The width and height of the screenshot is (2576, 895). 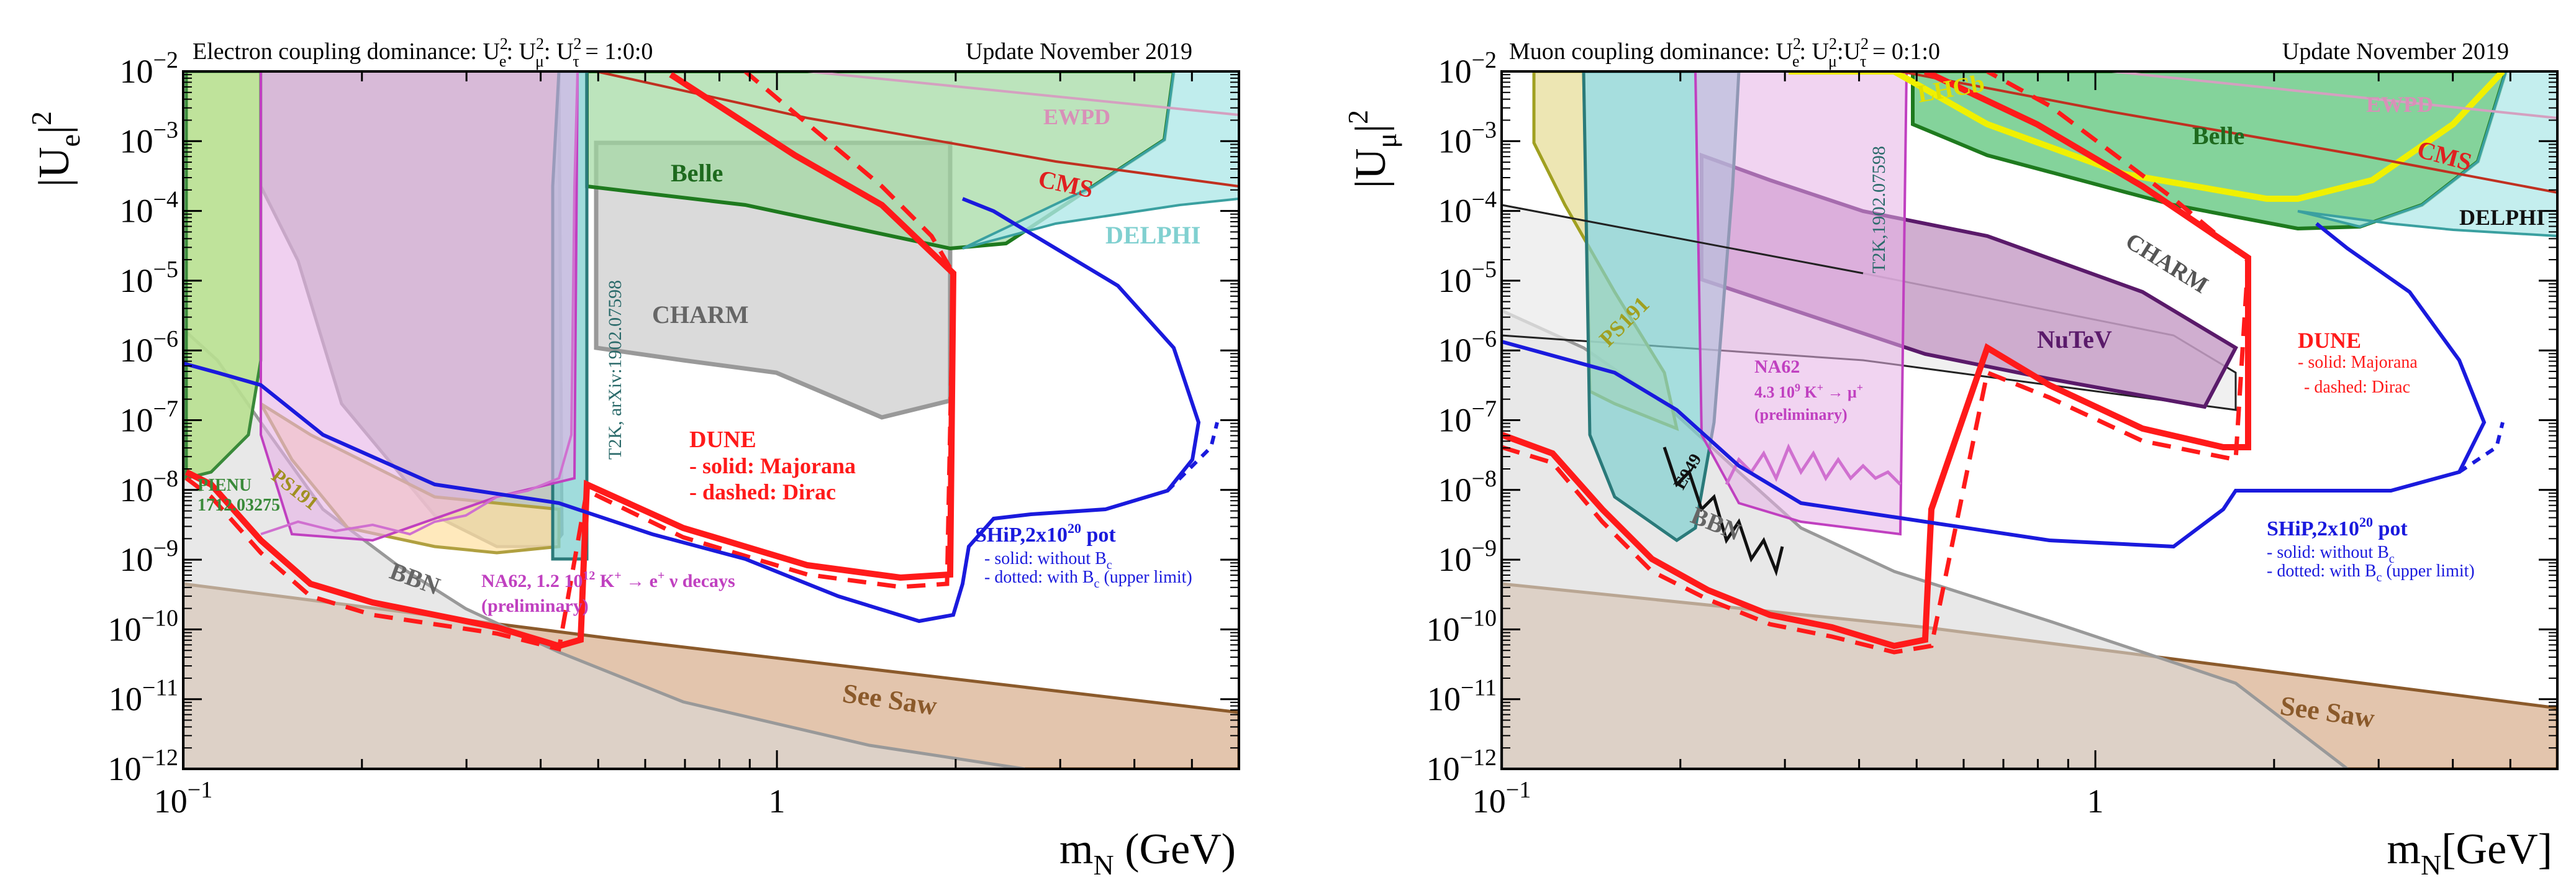 I want to click on lhcb-line, so click(x=2147, y=136).